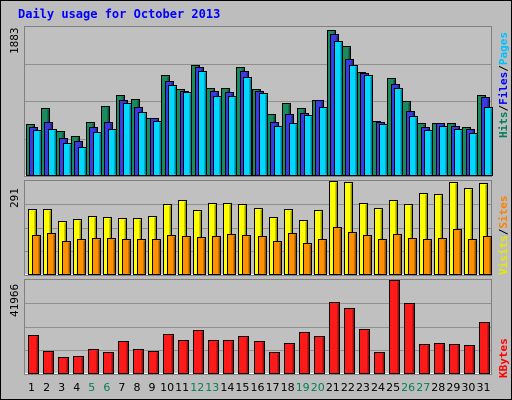 The width and height of the screenshot is (512, 400). What do you see at coordinates (152, 387) in the screenshot?
I see `x-tick-label-day-9: 9` at bounding box center [152, 387].